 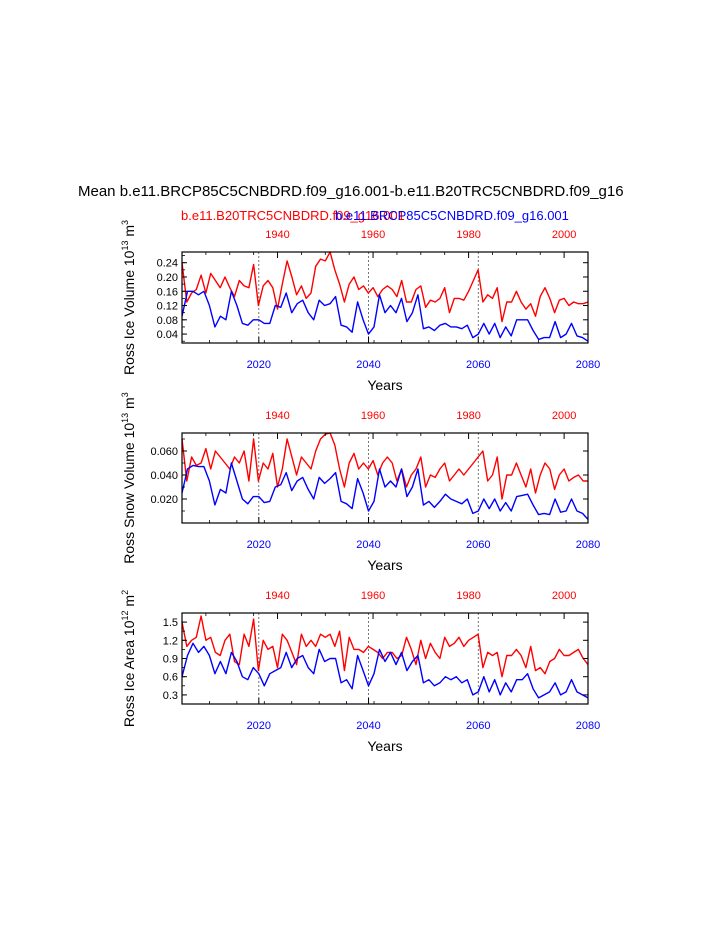 I want to click on y-axis-label: Ross Ice Area 1012 m2, so click(x=128, y=658).